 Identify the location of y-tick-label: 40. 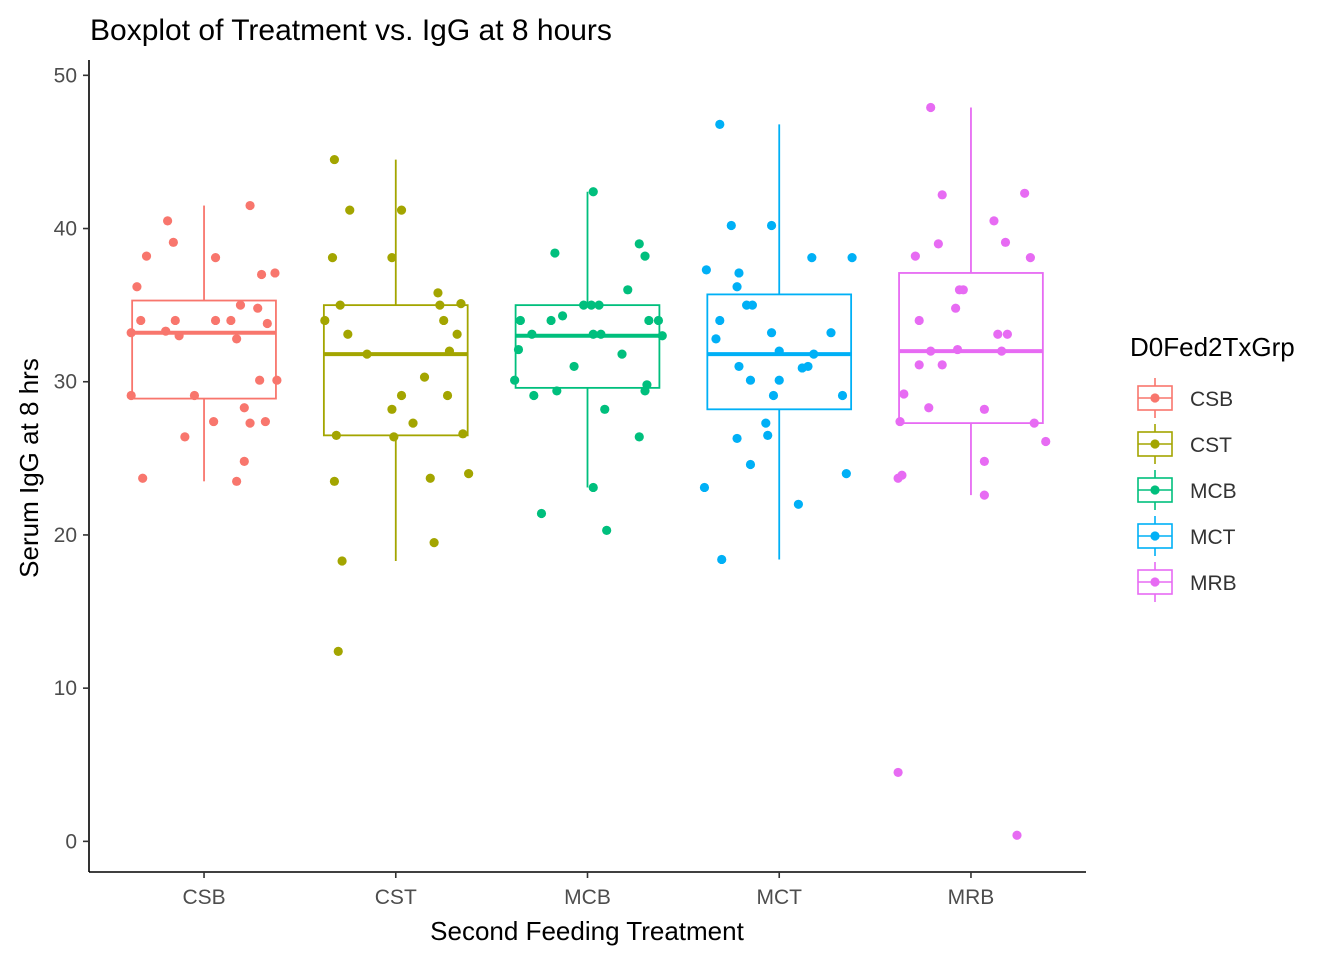
(65, 229).